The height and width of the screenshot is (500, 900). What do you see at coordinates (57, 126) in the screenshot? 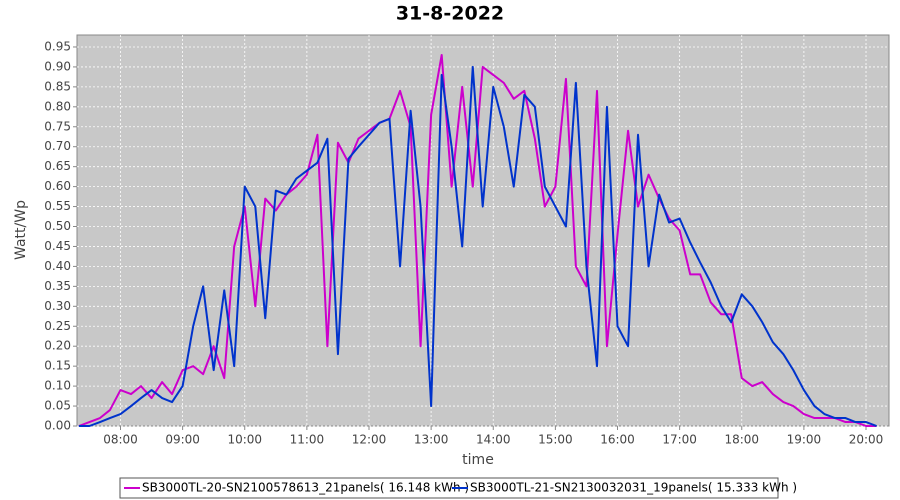
I see `y-tick-label: 0.75` at bounding box center [57, 126].